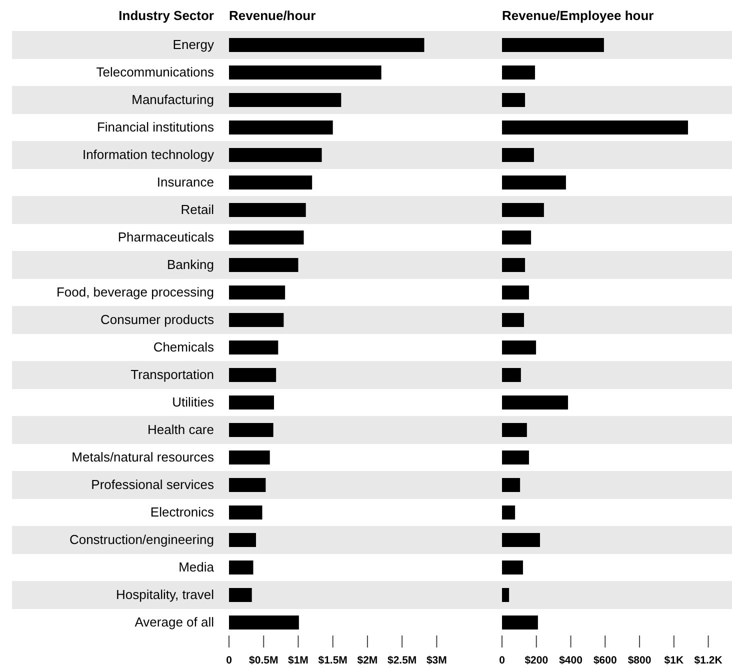 The width and height of the screenshot is (732, 668). I want to click on y-tick-label: Metals/natural resources, so click(143, 457).